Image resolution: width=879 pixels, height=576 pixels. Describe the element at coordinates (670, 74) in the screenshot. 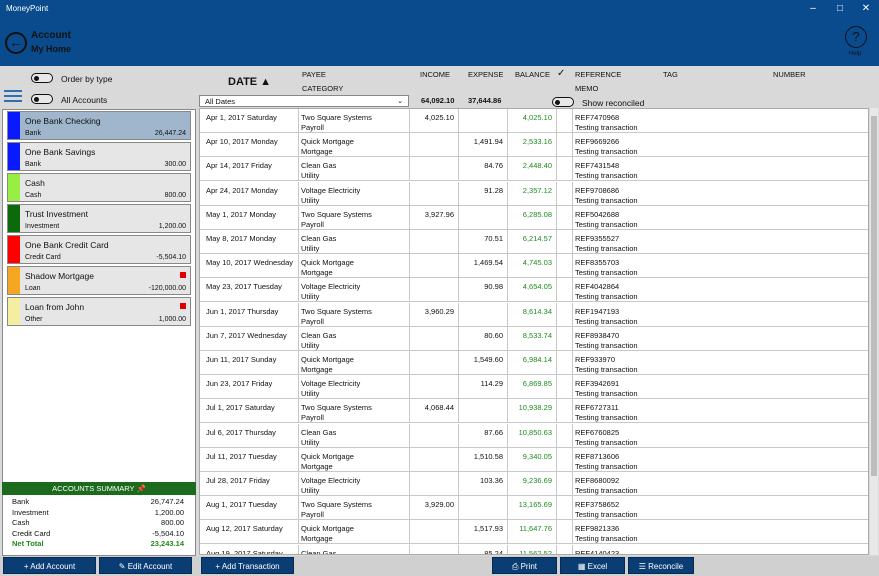

I see `tag-column-header: TAG` at that location.